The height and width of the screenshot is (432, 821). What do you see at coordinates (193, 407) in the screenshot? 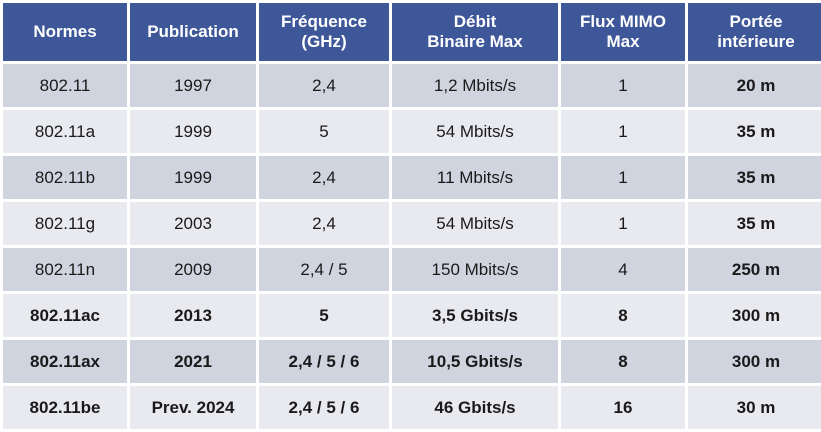
I see `cell-publication: Prev. 2024` at bounding box center [193, 407].